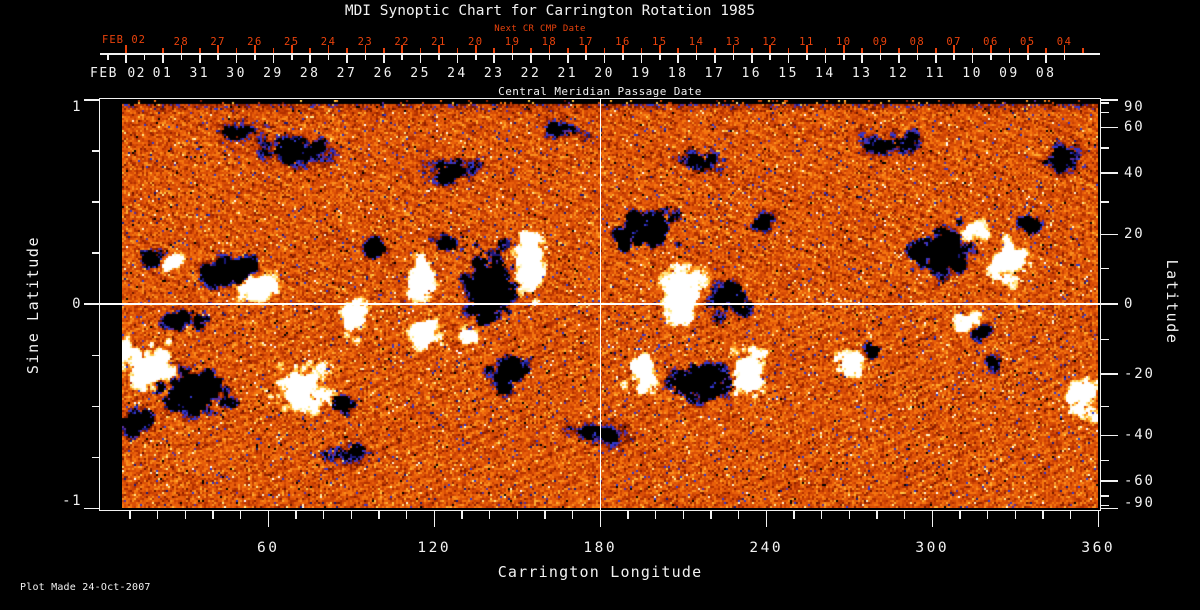 The width and height of the screenshot is (1200, 610). Describe the element at coordinates (200, 73) in the screenshot. I see `cmp-tick-label: 31` at that location.